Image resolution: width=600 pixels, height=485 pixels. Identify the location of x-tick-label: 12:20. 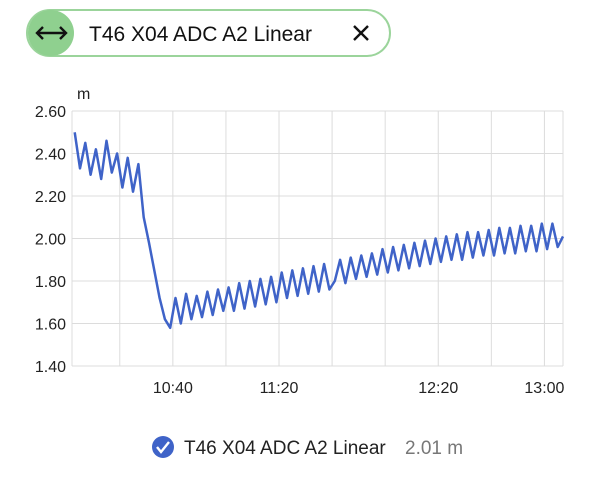
(438, 388).